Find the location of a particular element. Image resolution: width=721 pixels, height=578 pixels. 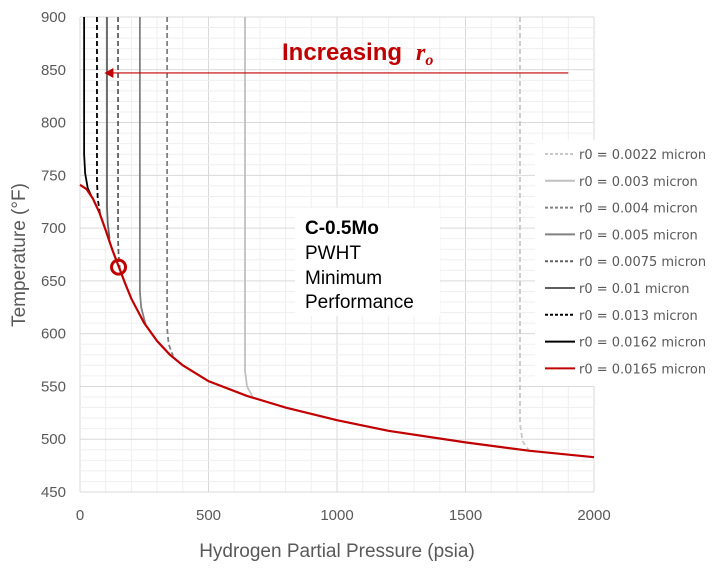

performance-label: Performance is located at coordinates (359, 302).